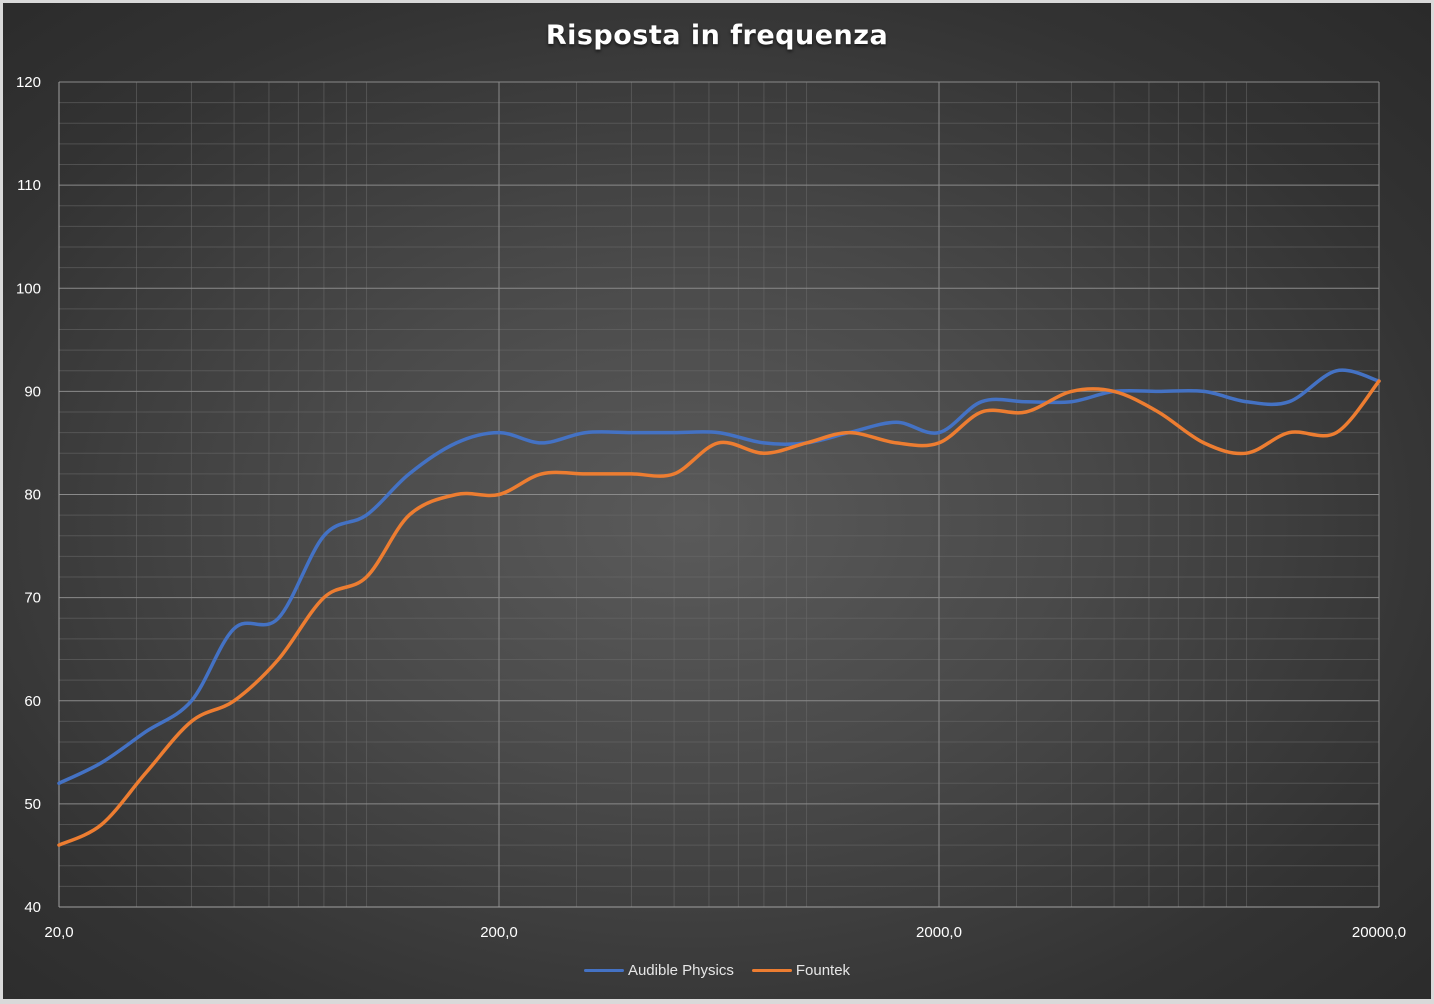  What do you see at coordinates (823, 970) in the screenshot?
I see `legend-label-fountek: Fountek` at bounding box center [823, 970].